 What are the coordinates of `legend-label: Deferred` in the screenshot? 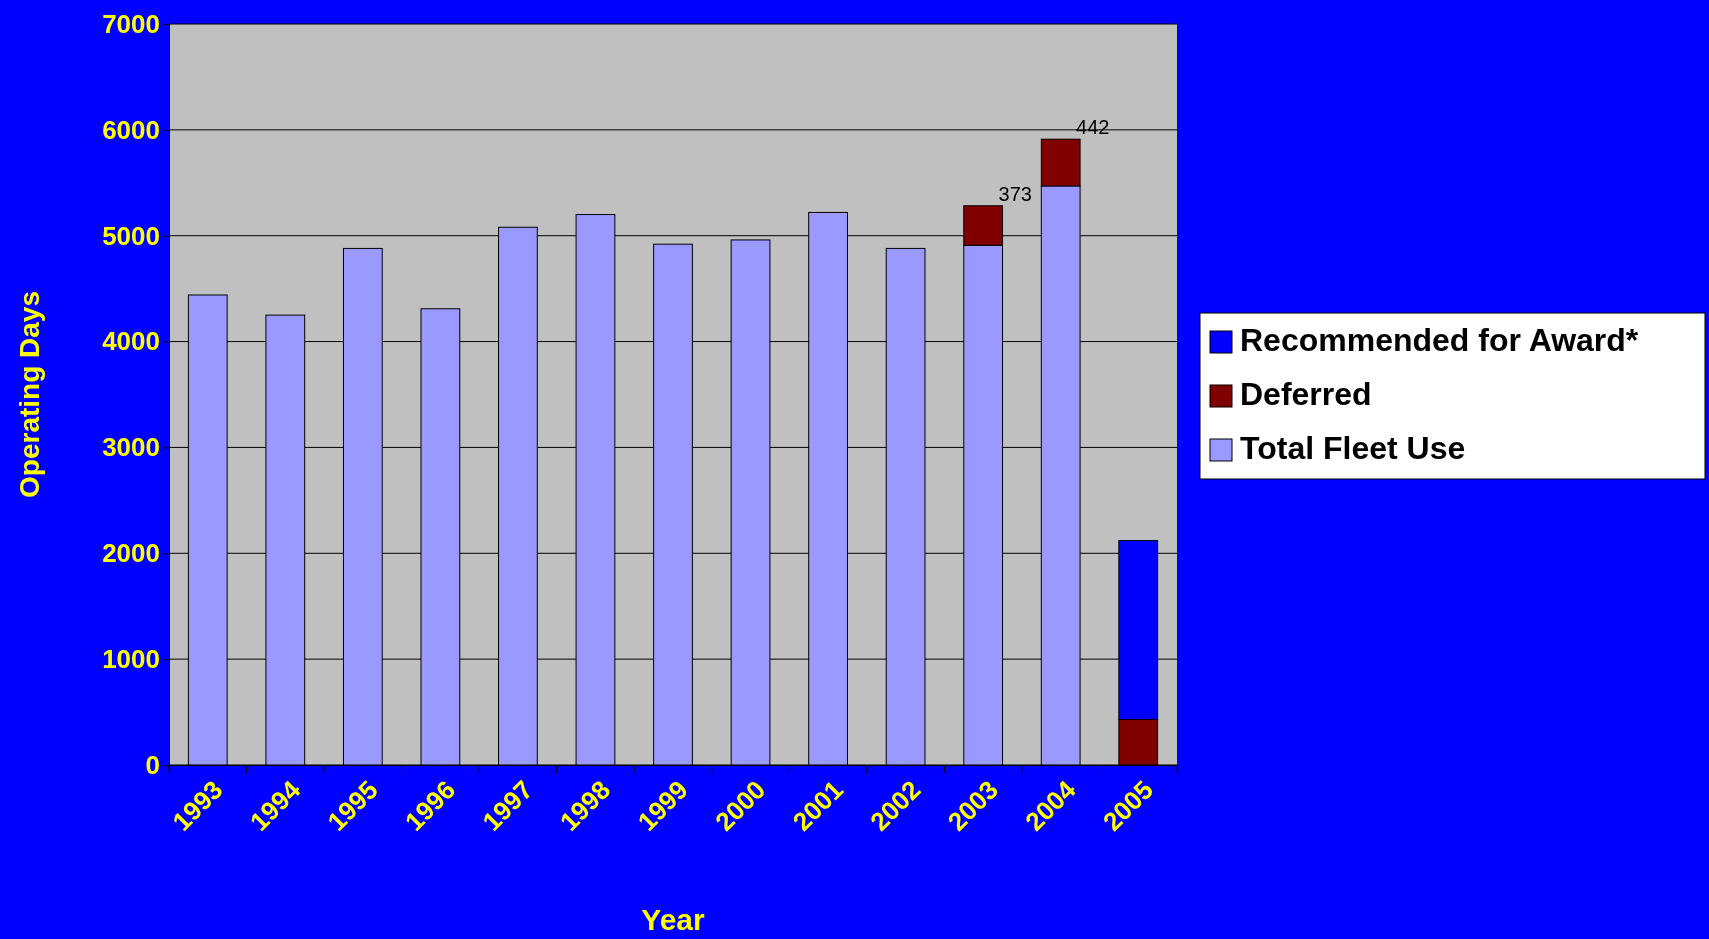 It's located at (1306, 394).